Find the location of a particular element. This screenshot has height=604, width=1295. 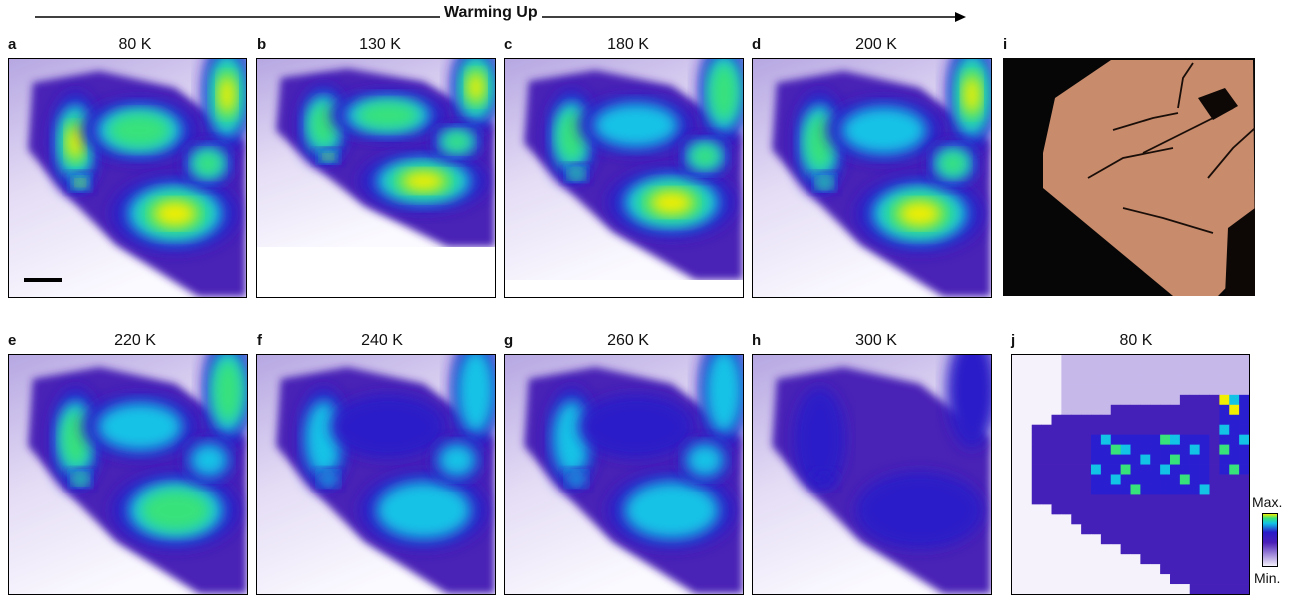

panel-temperature: 80 K is located at coordinates (1136, 340).